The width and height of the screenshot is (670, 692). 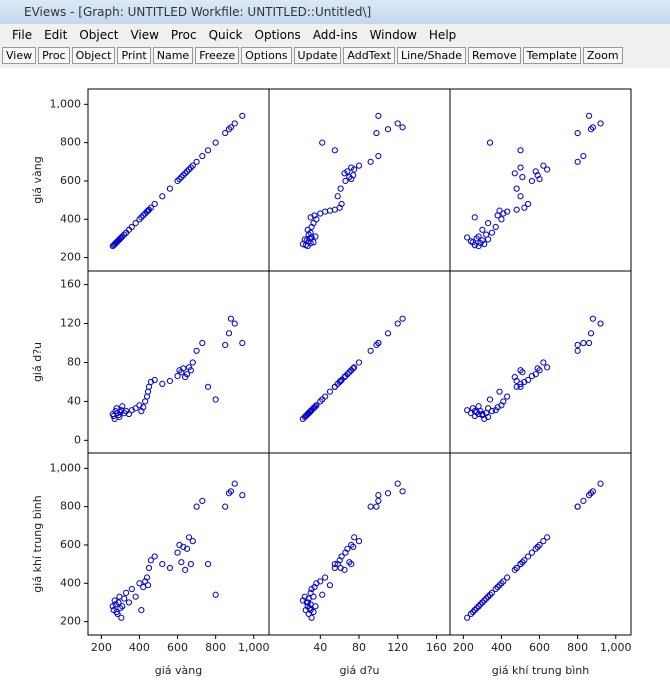 I want to click on toolbar-button: Print, so click(x=134, y=55).